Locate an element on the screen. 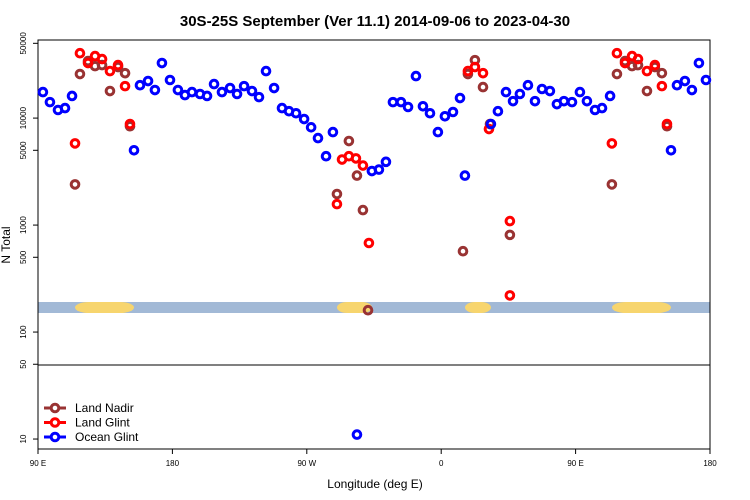 The image size is (750, 500). y-tick-label: 500 is located at coordinates (23, 257).